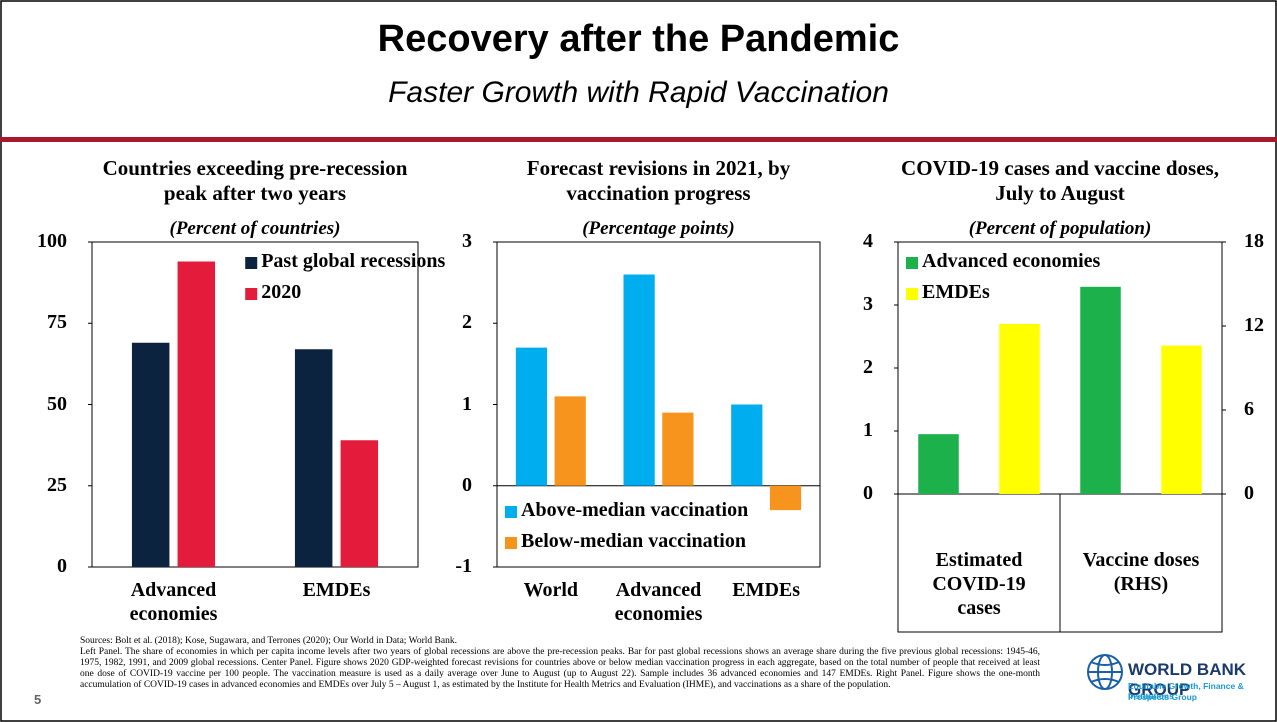 The image size is (1277, 722). I want to click on header-rule, so click(638, 139).